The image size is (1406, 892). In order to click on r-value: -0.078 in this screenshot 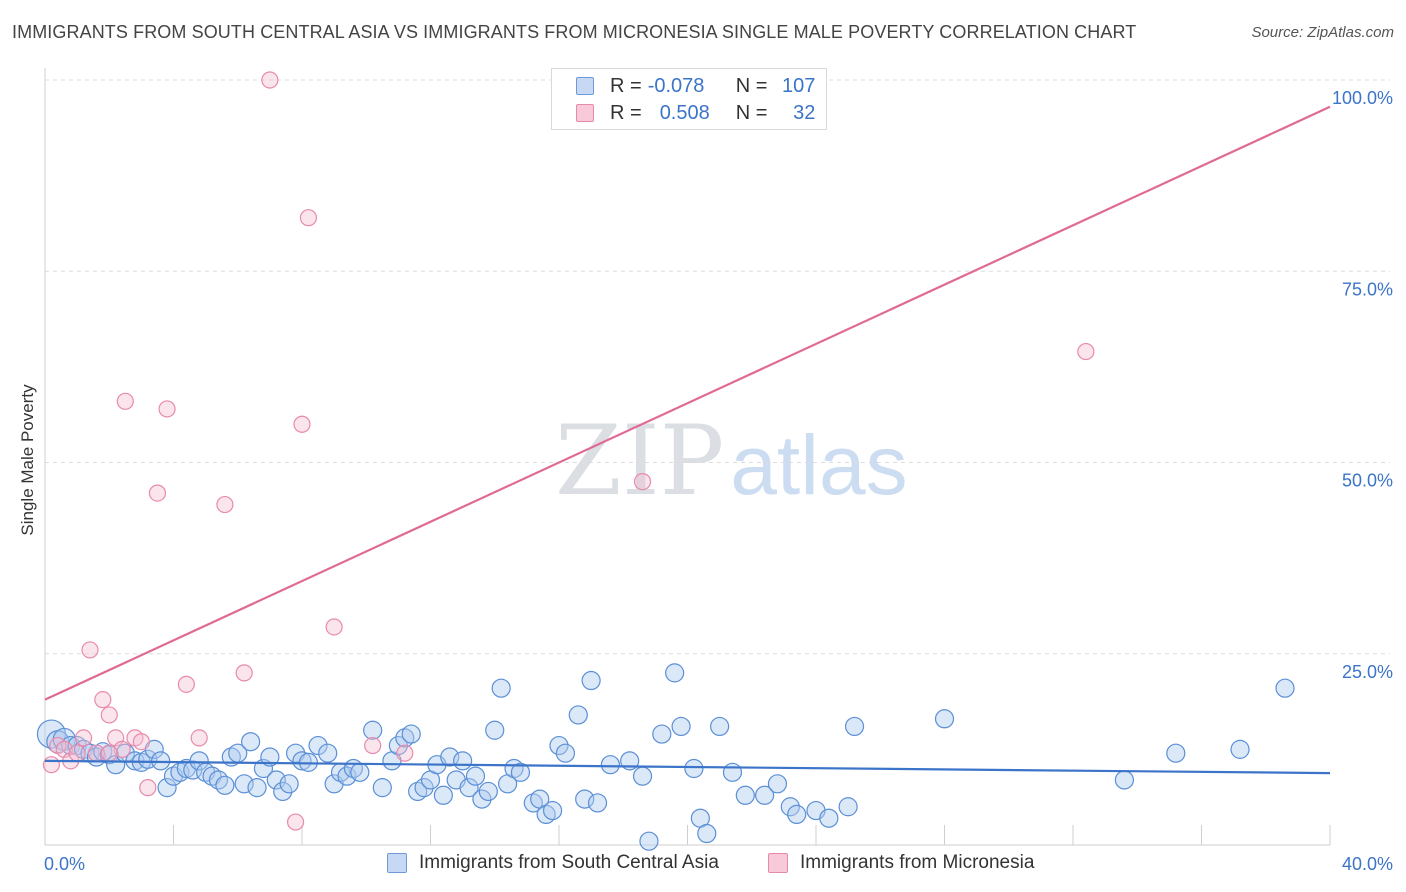, I will do `click(676, 85)`.